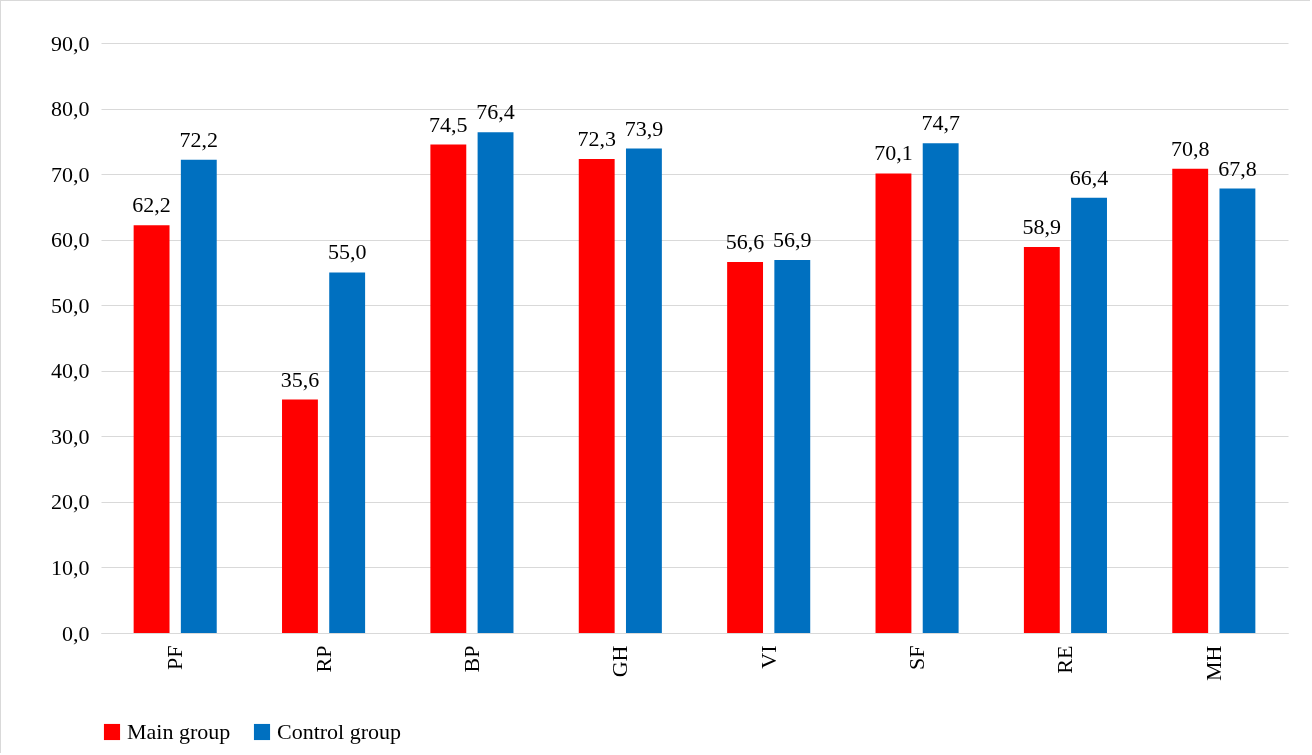 Image resolution: width=1312 pixels, height=755 pixels. I want to click on legend-label: Control group, so click(339, 731).